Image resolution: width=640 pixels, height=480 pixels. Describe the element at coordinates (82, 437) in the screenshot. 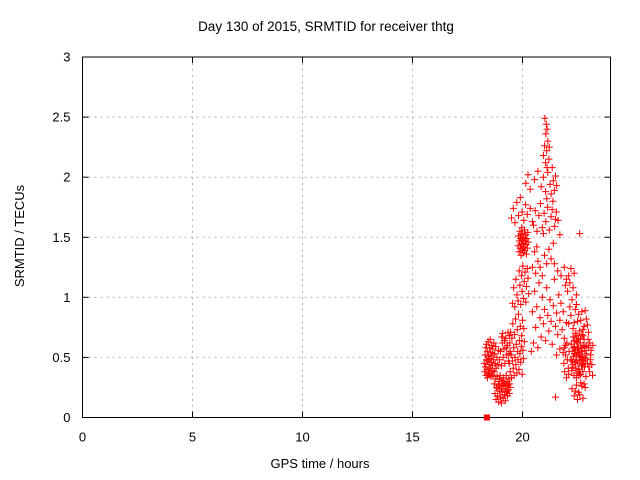

I see `x-tick-label: 0` at that location.